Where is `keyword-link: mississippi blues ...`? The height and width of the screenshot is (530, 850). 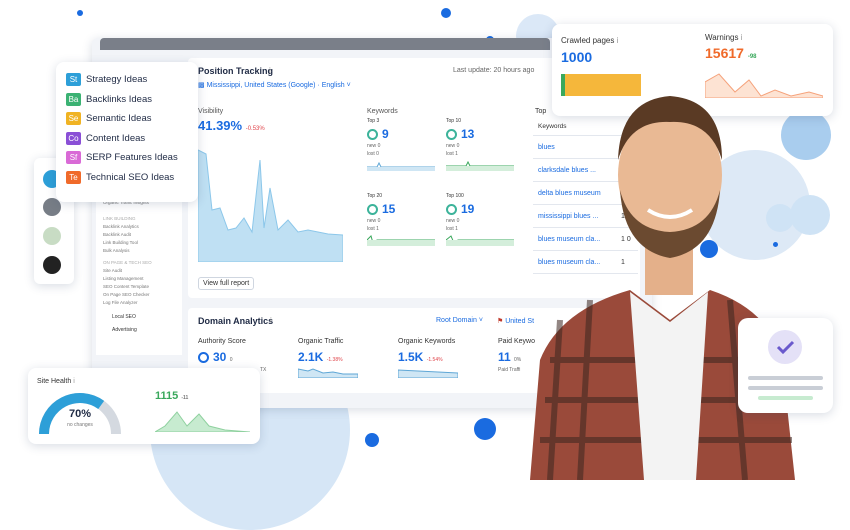 keyword-link: mississippi blues ... is located at coordinates (568, 216).